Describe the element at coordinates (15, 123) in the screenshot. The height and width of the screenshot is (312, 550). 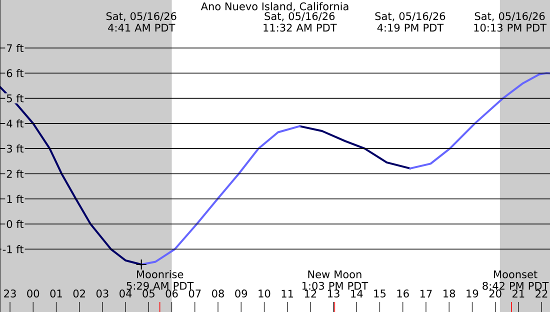
I see `y-tick-label: 4 ft` at that location.